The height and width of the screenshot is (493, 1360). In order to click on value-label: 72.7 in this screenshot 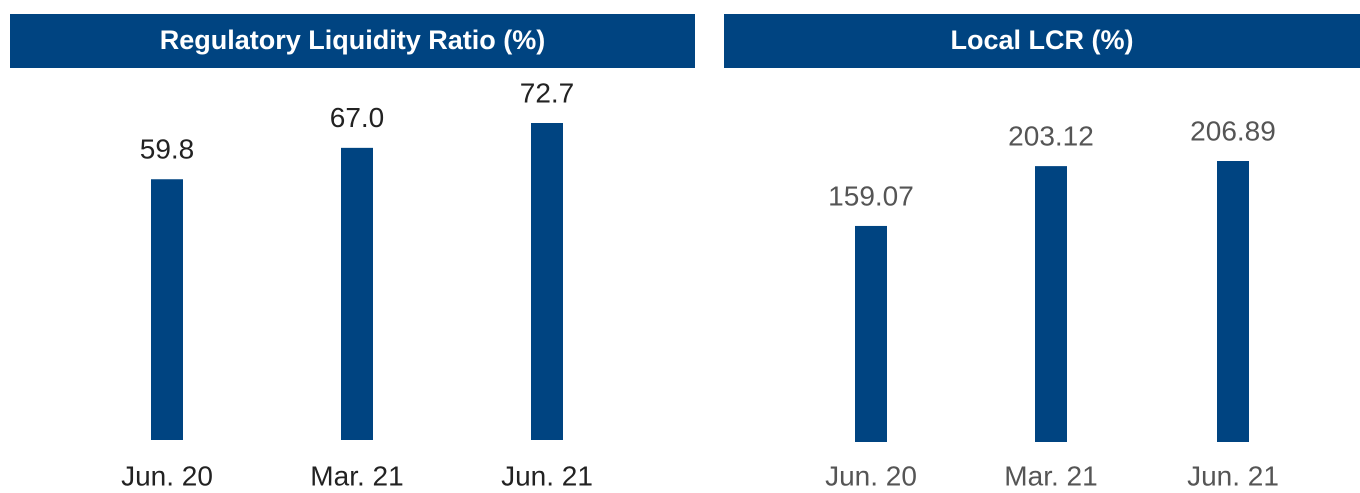, I will do `click(547, 92)`.